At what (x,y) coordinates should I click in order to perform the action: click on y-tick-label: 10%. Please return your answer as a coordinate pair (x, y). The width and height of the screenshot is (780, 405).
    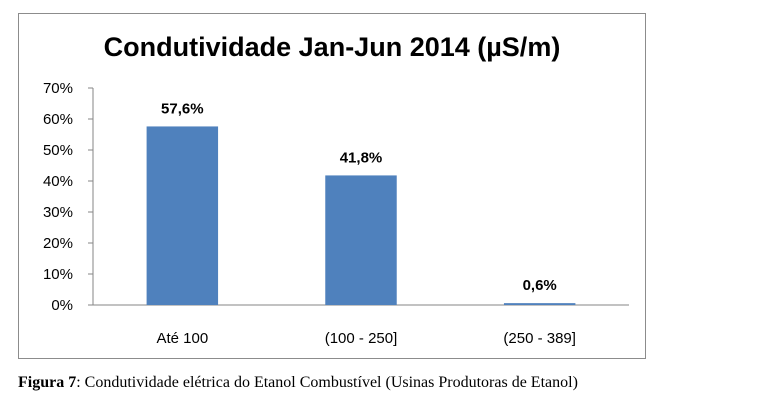
    Looking at the image, I should click on (58, 274).